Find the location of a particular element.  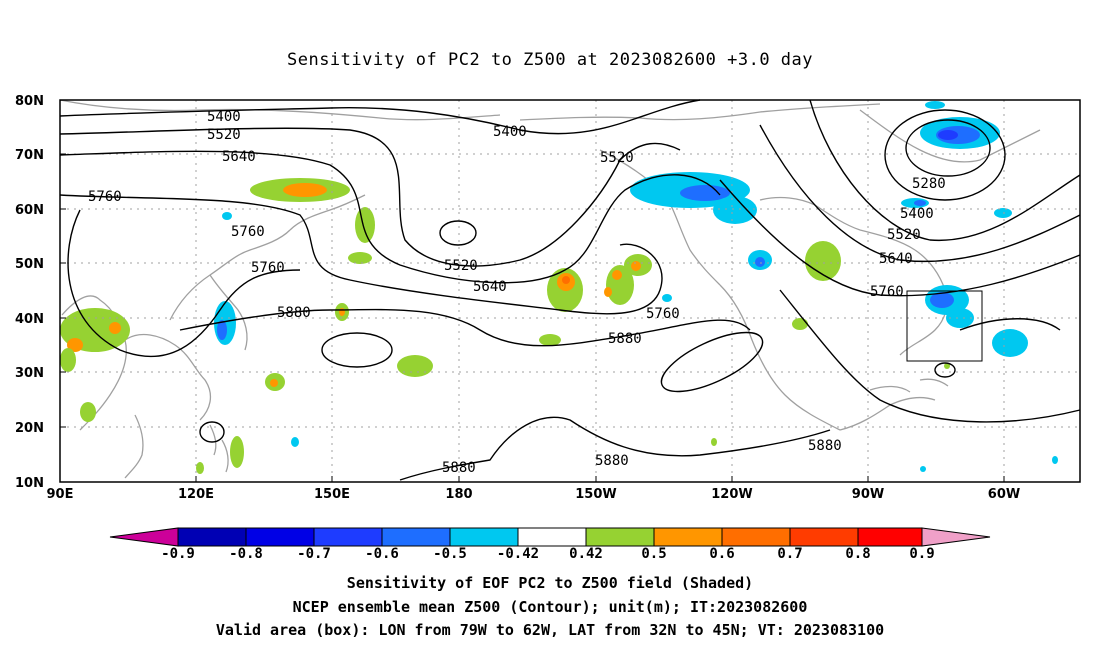

contour-5880-atlantic is located at coordinates (712, 362).